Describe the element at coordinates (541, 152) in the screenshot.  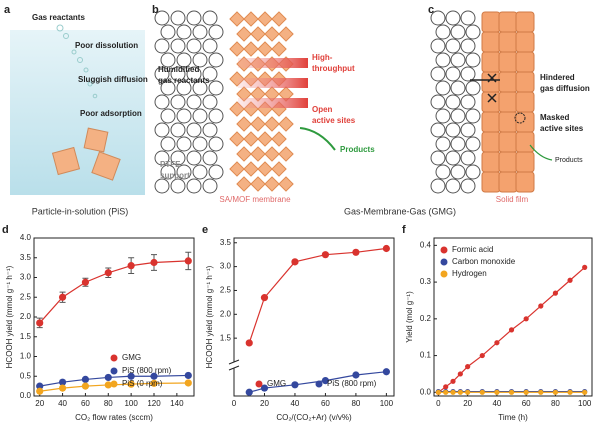
I see `product-arrow` at that location.